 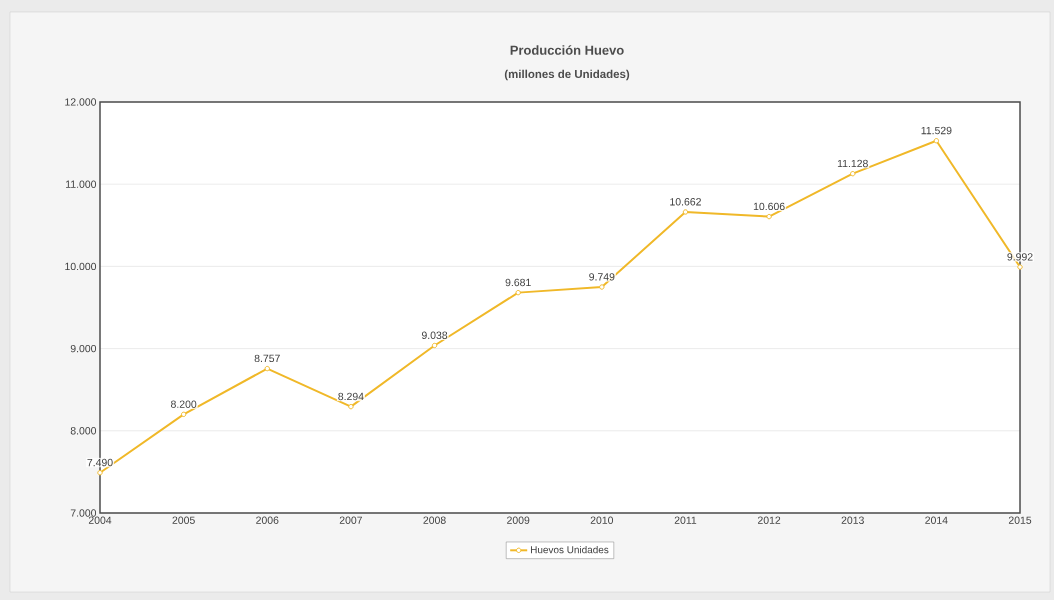 What do you see at coordinates (81, 102) in the screenshot?
I see `y-tick-label: 12.000` at bounding box center [81, 102].